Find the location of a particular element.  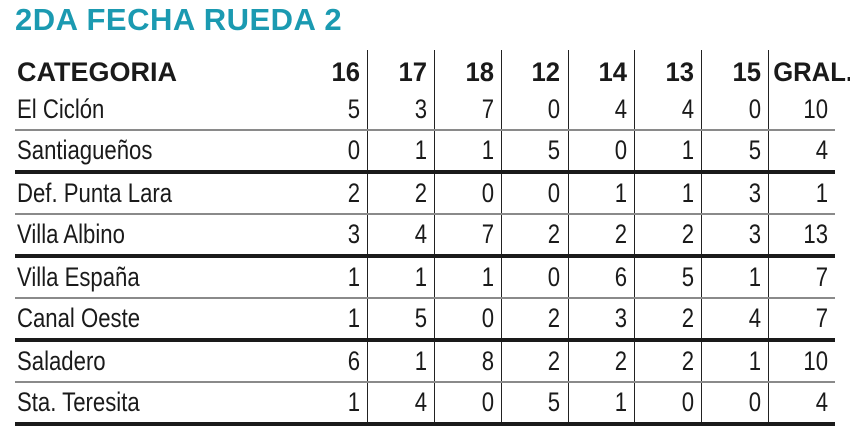

category-name: Sta. Teresita is located at coordinates (158, 404).